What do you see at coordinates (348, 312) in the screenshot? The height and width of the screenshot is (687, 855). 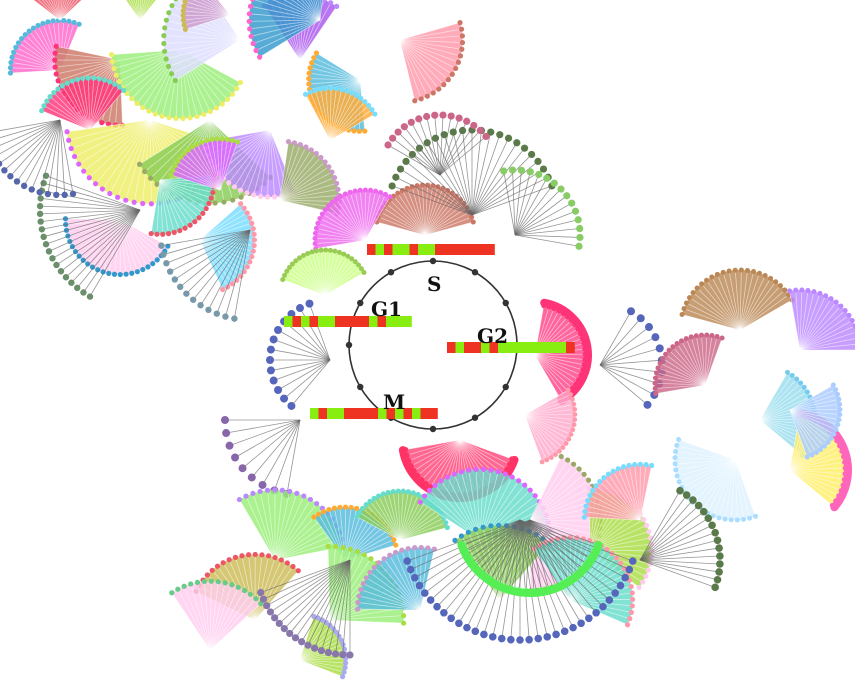 I see `phase-g1: G1` at bounding box center [348, 312].